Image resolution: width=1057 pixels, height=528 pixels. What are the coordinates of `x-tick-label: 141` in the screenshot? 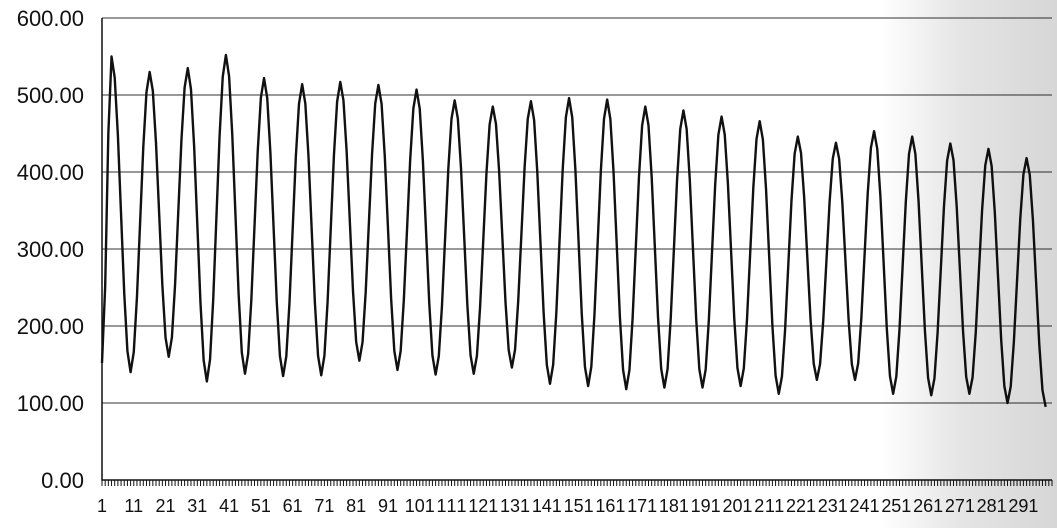 It's located at (547, 506).